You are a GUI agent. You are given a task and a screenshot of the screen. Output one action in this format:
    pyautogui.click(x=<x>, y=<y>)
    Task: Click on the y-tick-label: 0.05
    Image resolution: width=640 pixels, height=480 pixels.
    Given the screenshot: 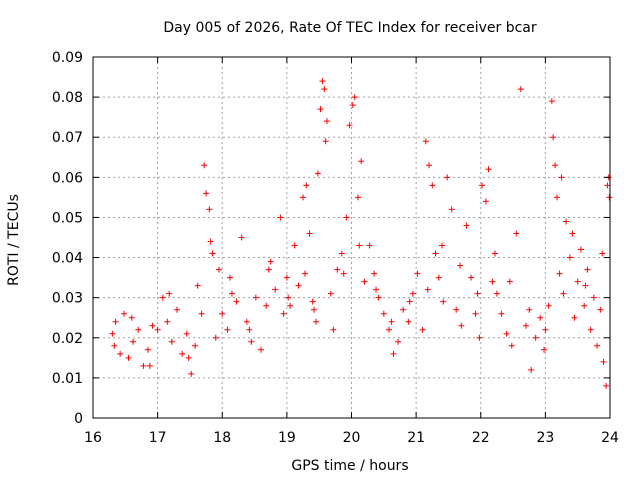 What is the action you would take?
    pyautogui.click(x=67, y=218)
    